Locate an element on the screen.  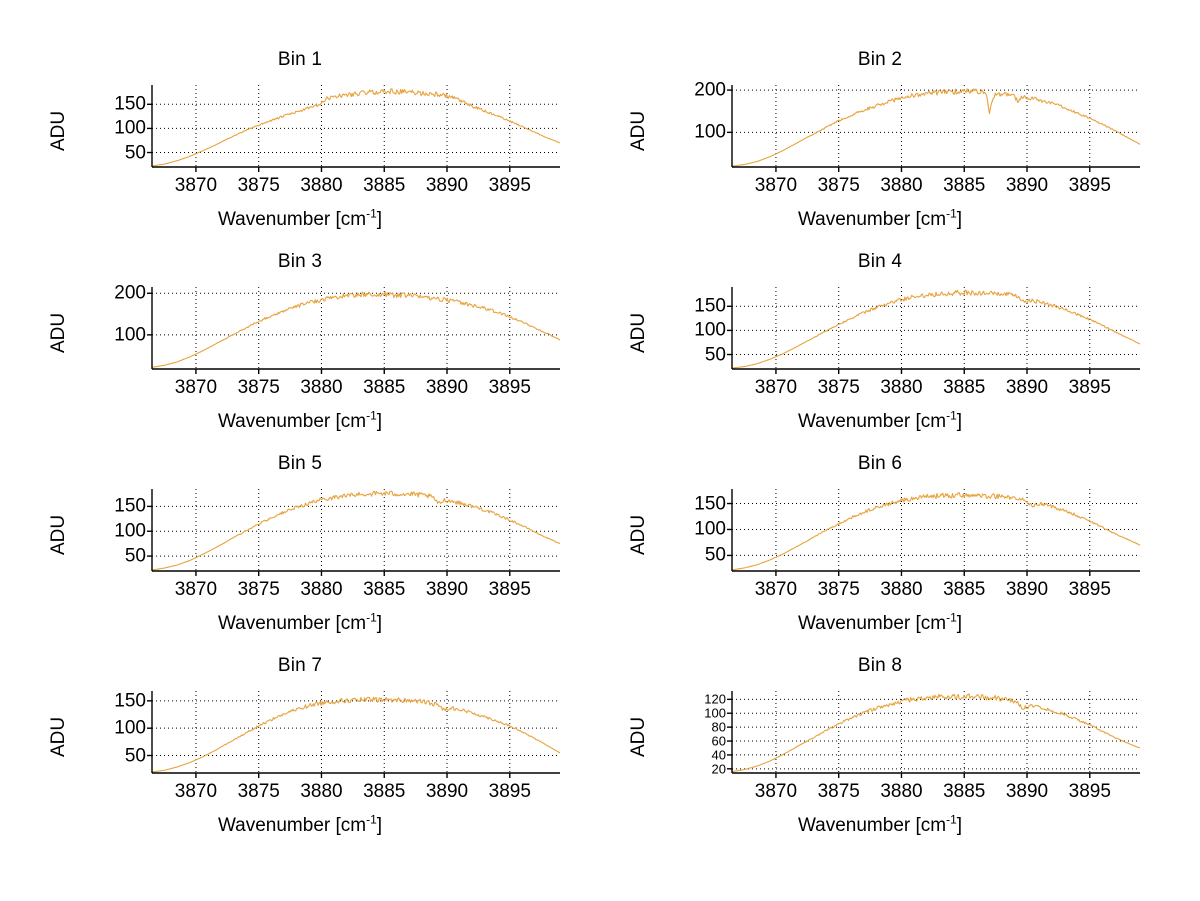
panel-title: Bin 7 is located at coordinates (300, 665).